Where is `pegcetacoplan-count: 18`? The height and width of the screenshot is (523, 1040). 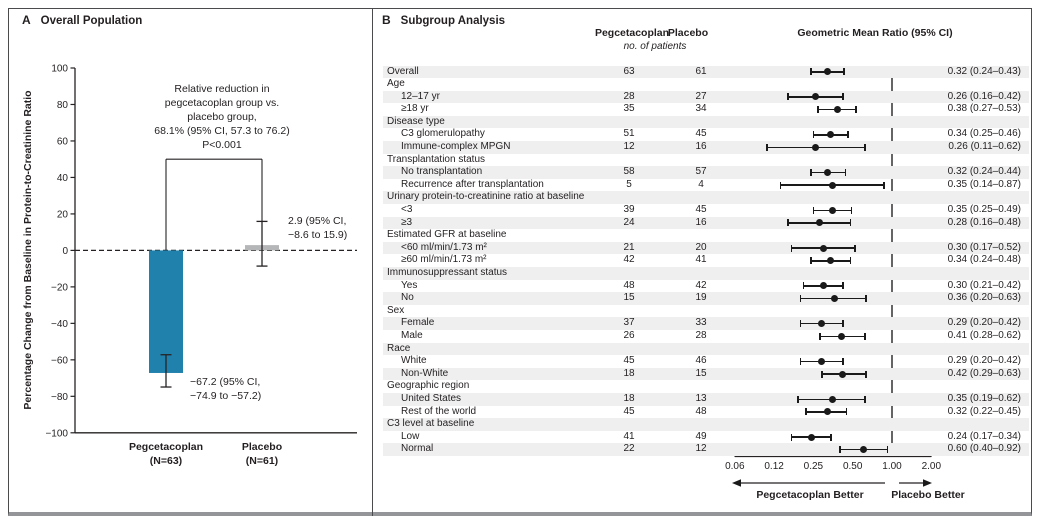
pegcetacoplan-count: 18 is located at coordinates (629, 373).